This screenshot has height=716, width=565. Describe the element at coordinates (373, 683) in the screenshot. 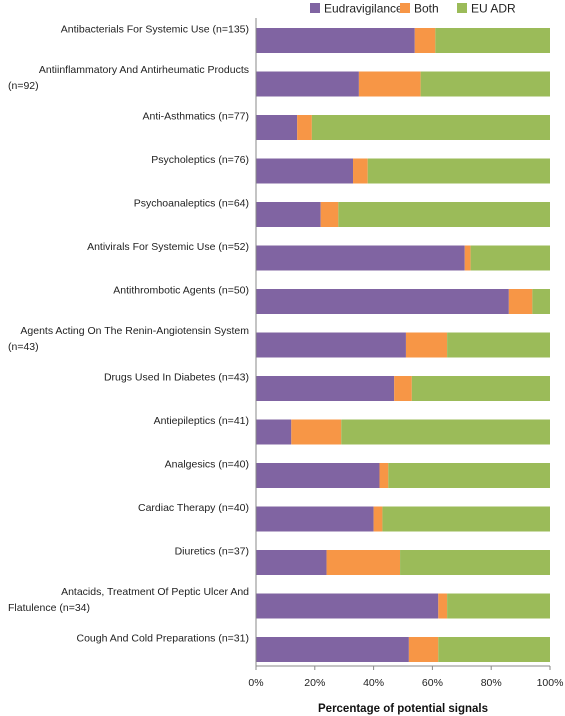

I see `x-tick-label: 40%` at that location.